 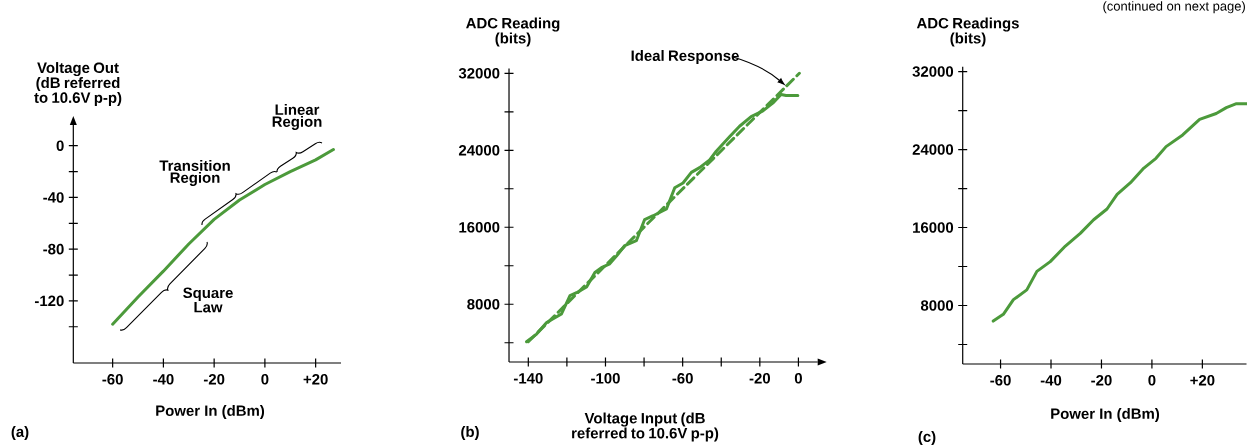 What do you see at coordinates (20, 433) in the screenshot?
I see `text: (a)` at bounding box center [20, 433].